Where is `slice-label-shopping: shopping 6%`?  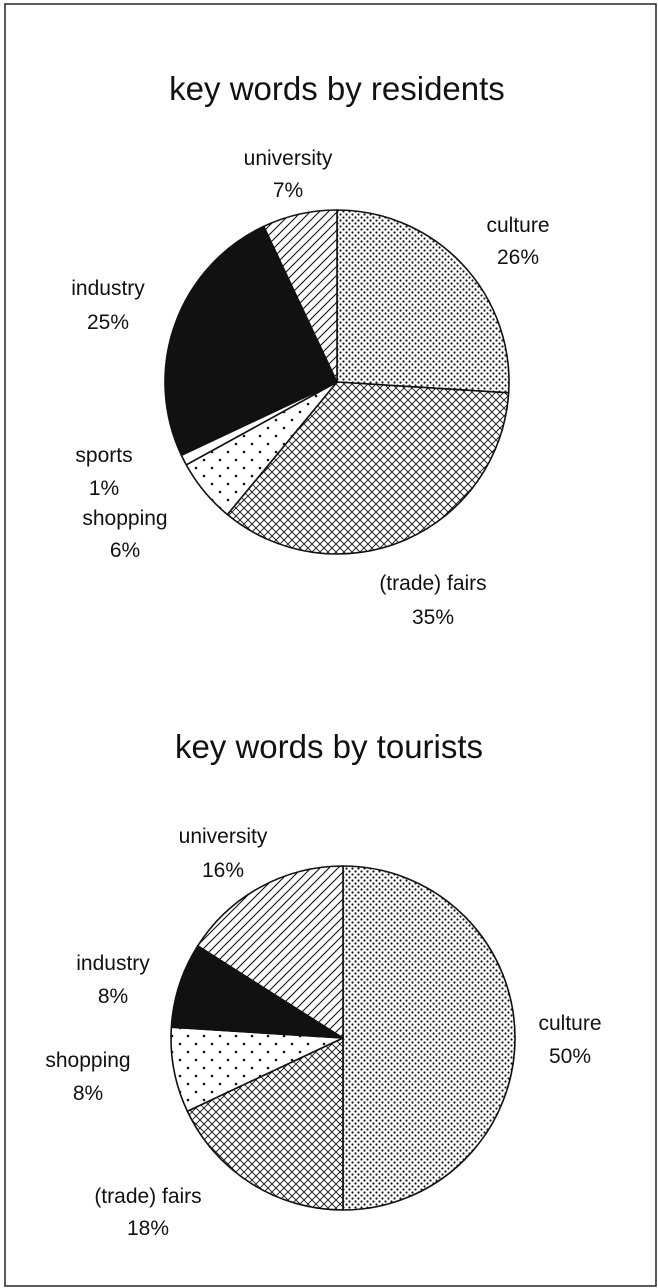
slice-label-shopping: shopping 6% is located at coordinates (124, 534).